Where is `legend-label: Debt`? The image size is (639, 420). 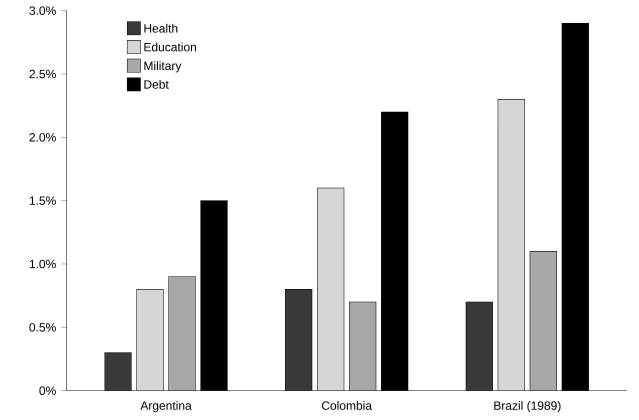
legend-label: Debt is located at coordinates (156, 84).